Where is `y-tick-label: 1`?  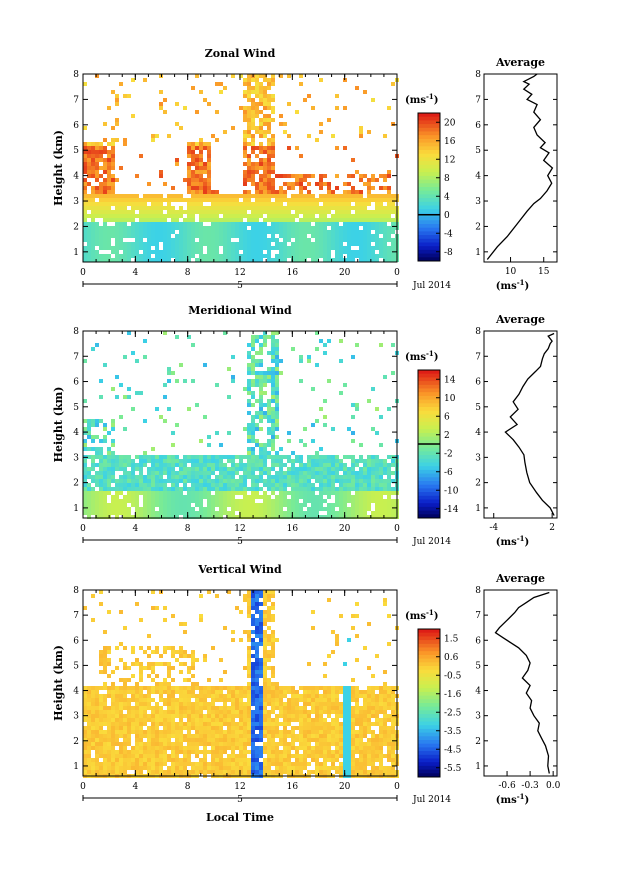 y-tick-label: 1 is located at coordinates (76, 509).